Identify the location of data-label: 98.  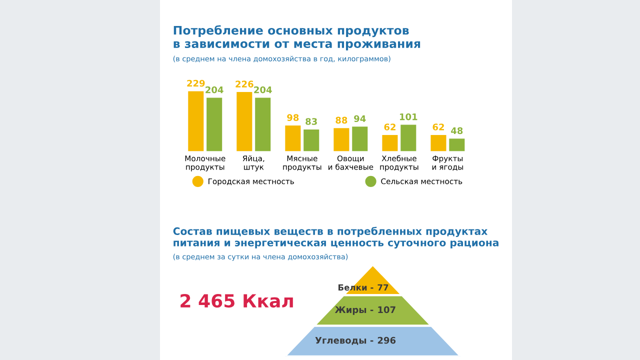
(293, 117).